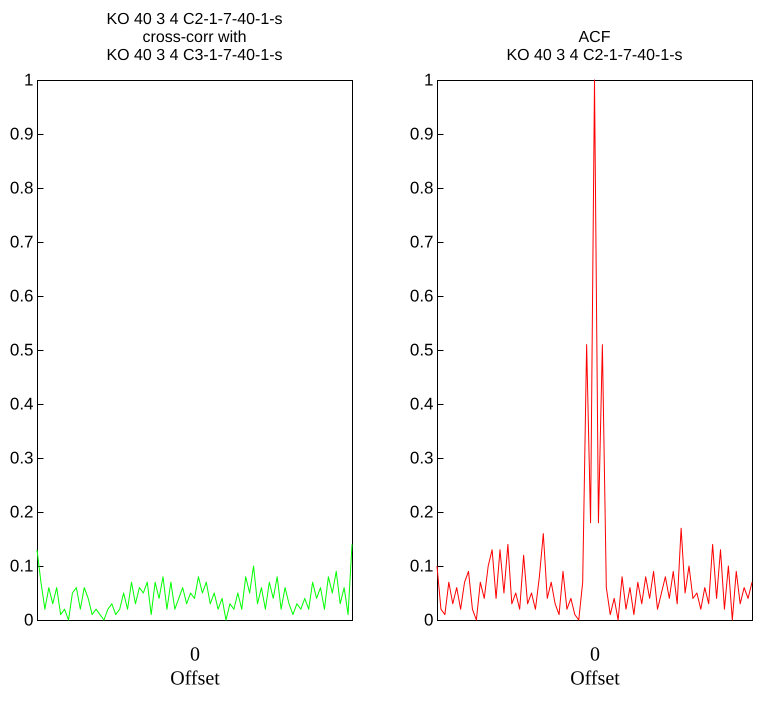  What do you see at coordinates (194, 582) in the screenshot?
I see `line-series` at bounding box center [194, 582].